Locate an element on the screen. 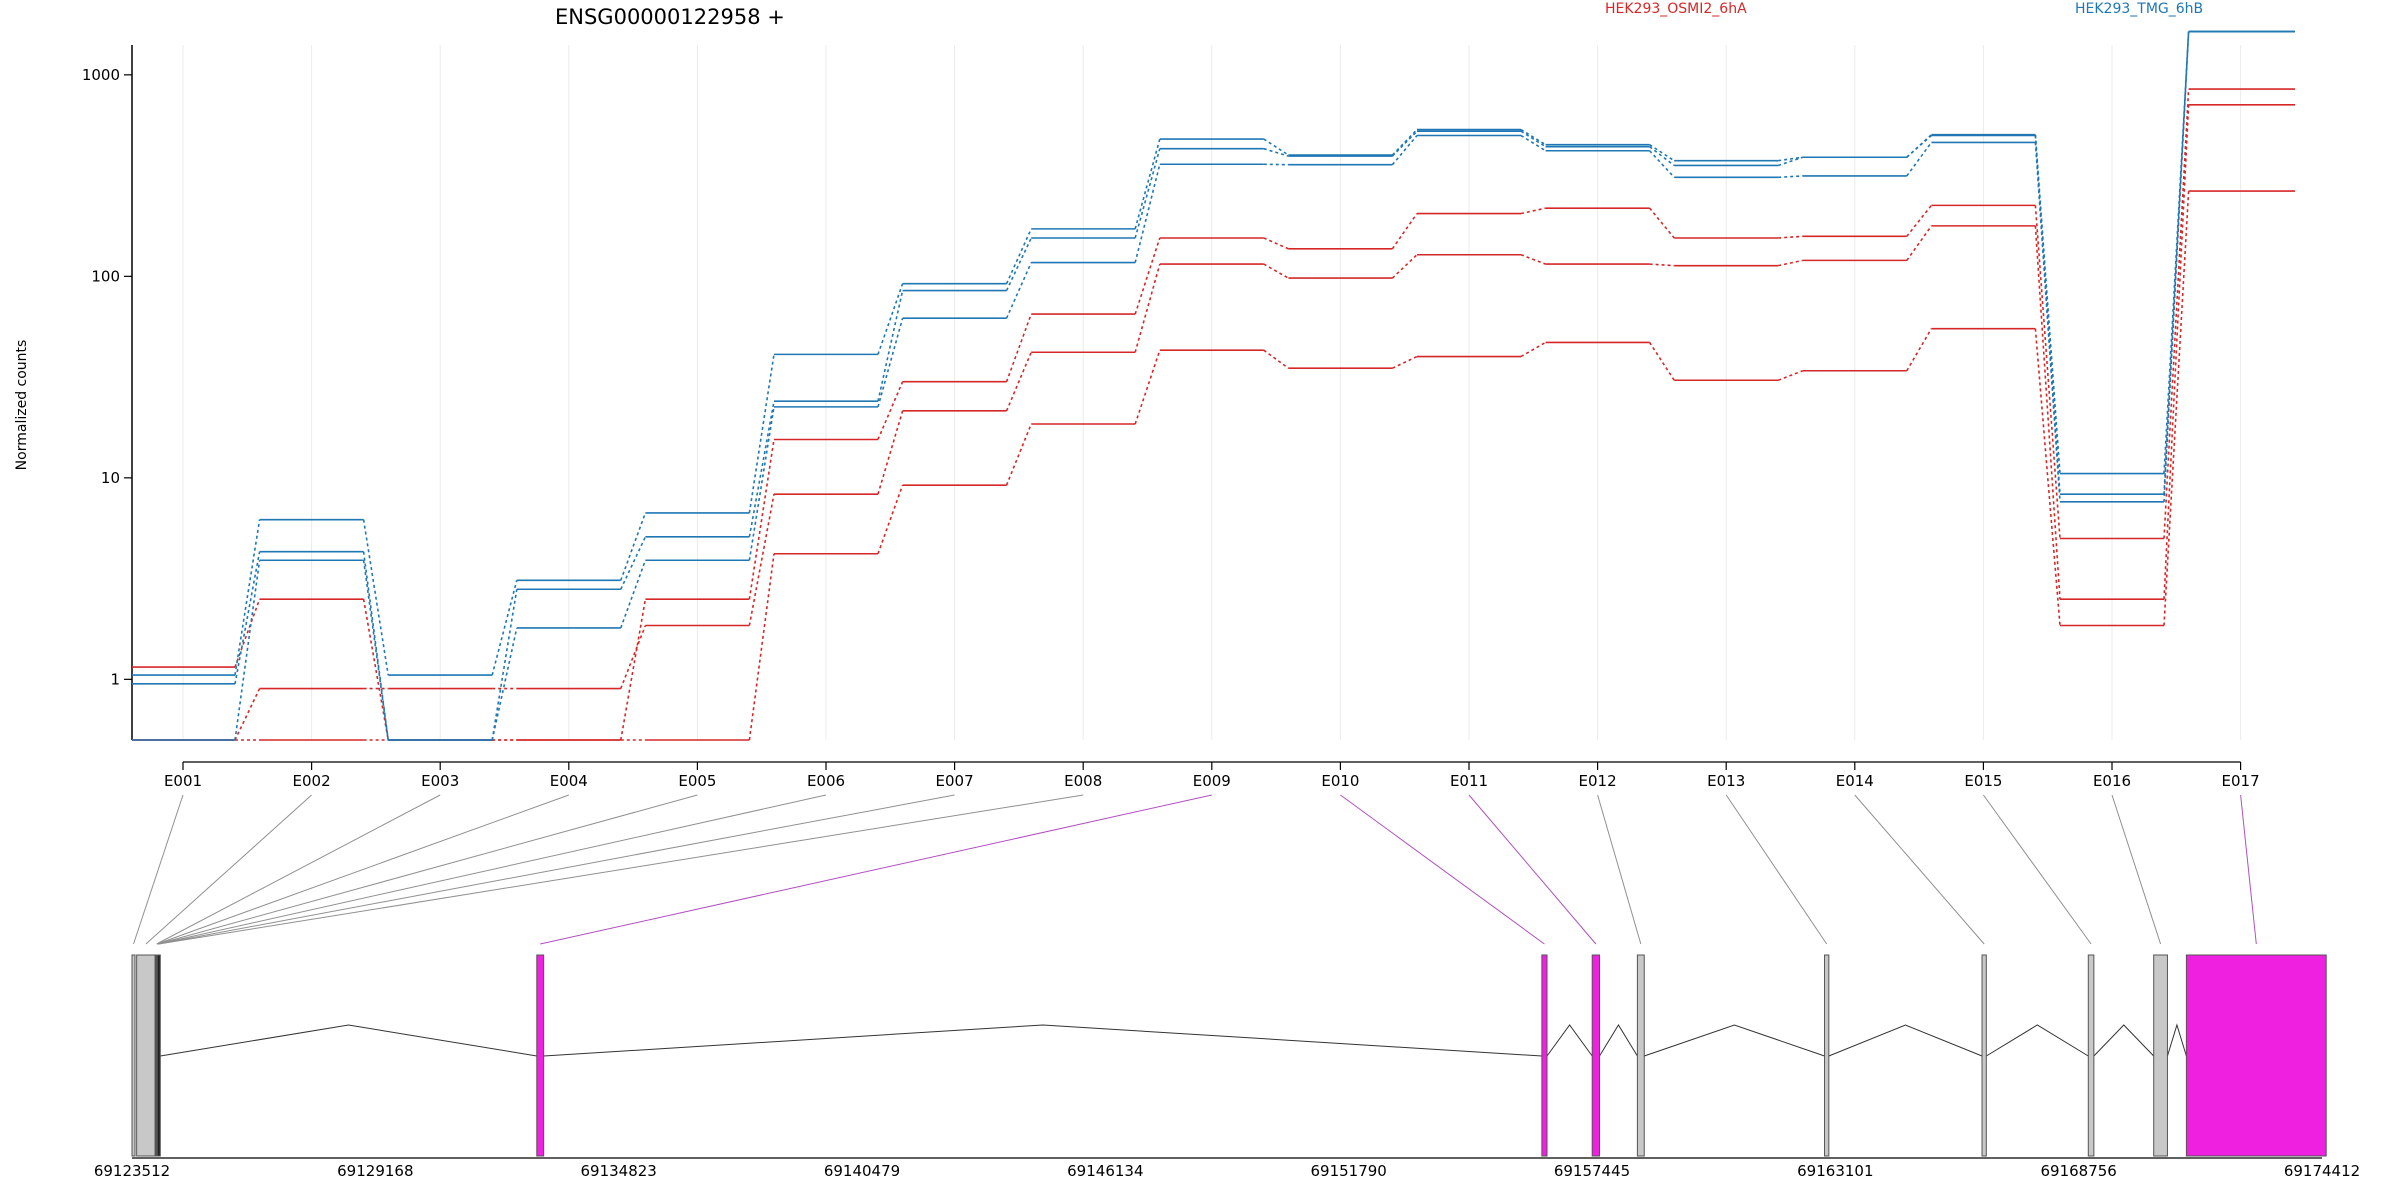 This screenshot has width=2400, height=1200. exon-box-e014 is located at coordinates (1984, 1055).